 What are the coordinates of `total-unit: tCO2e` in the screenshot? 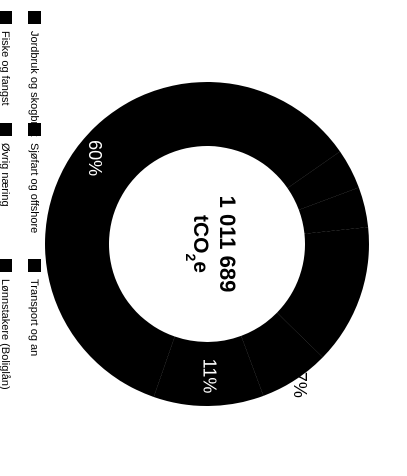 It's located at (197, 244).